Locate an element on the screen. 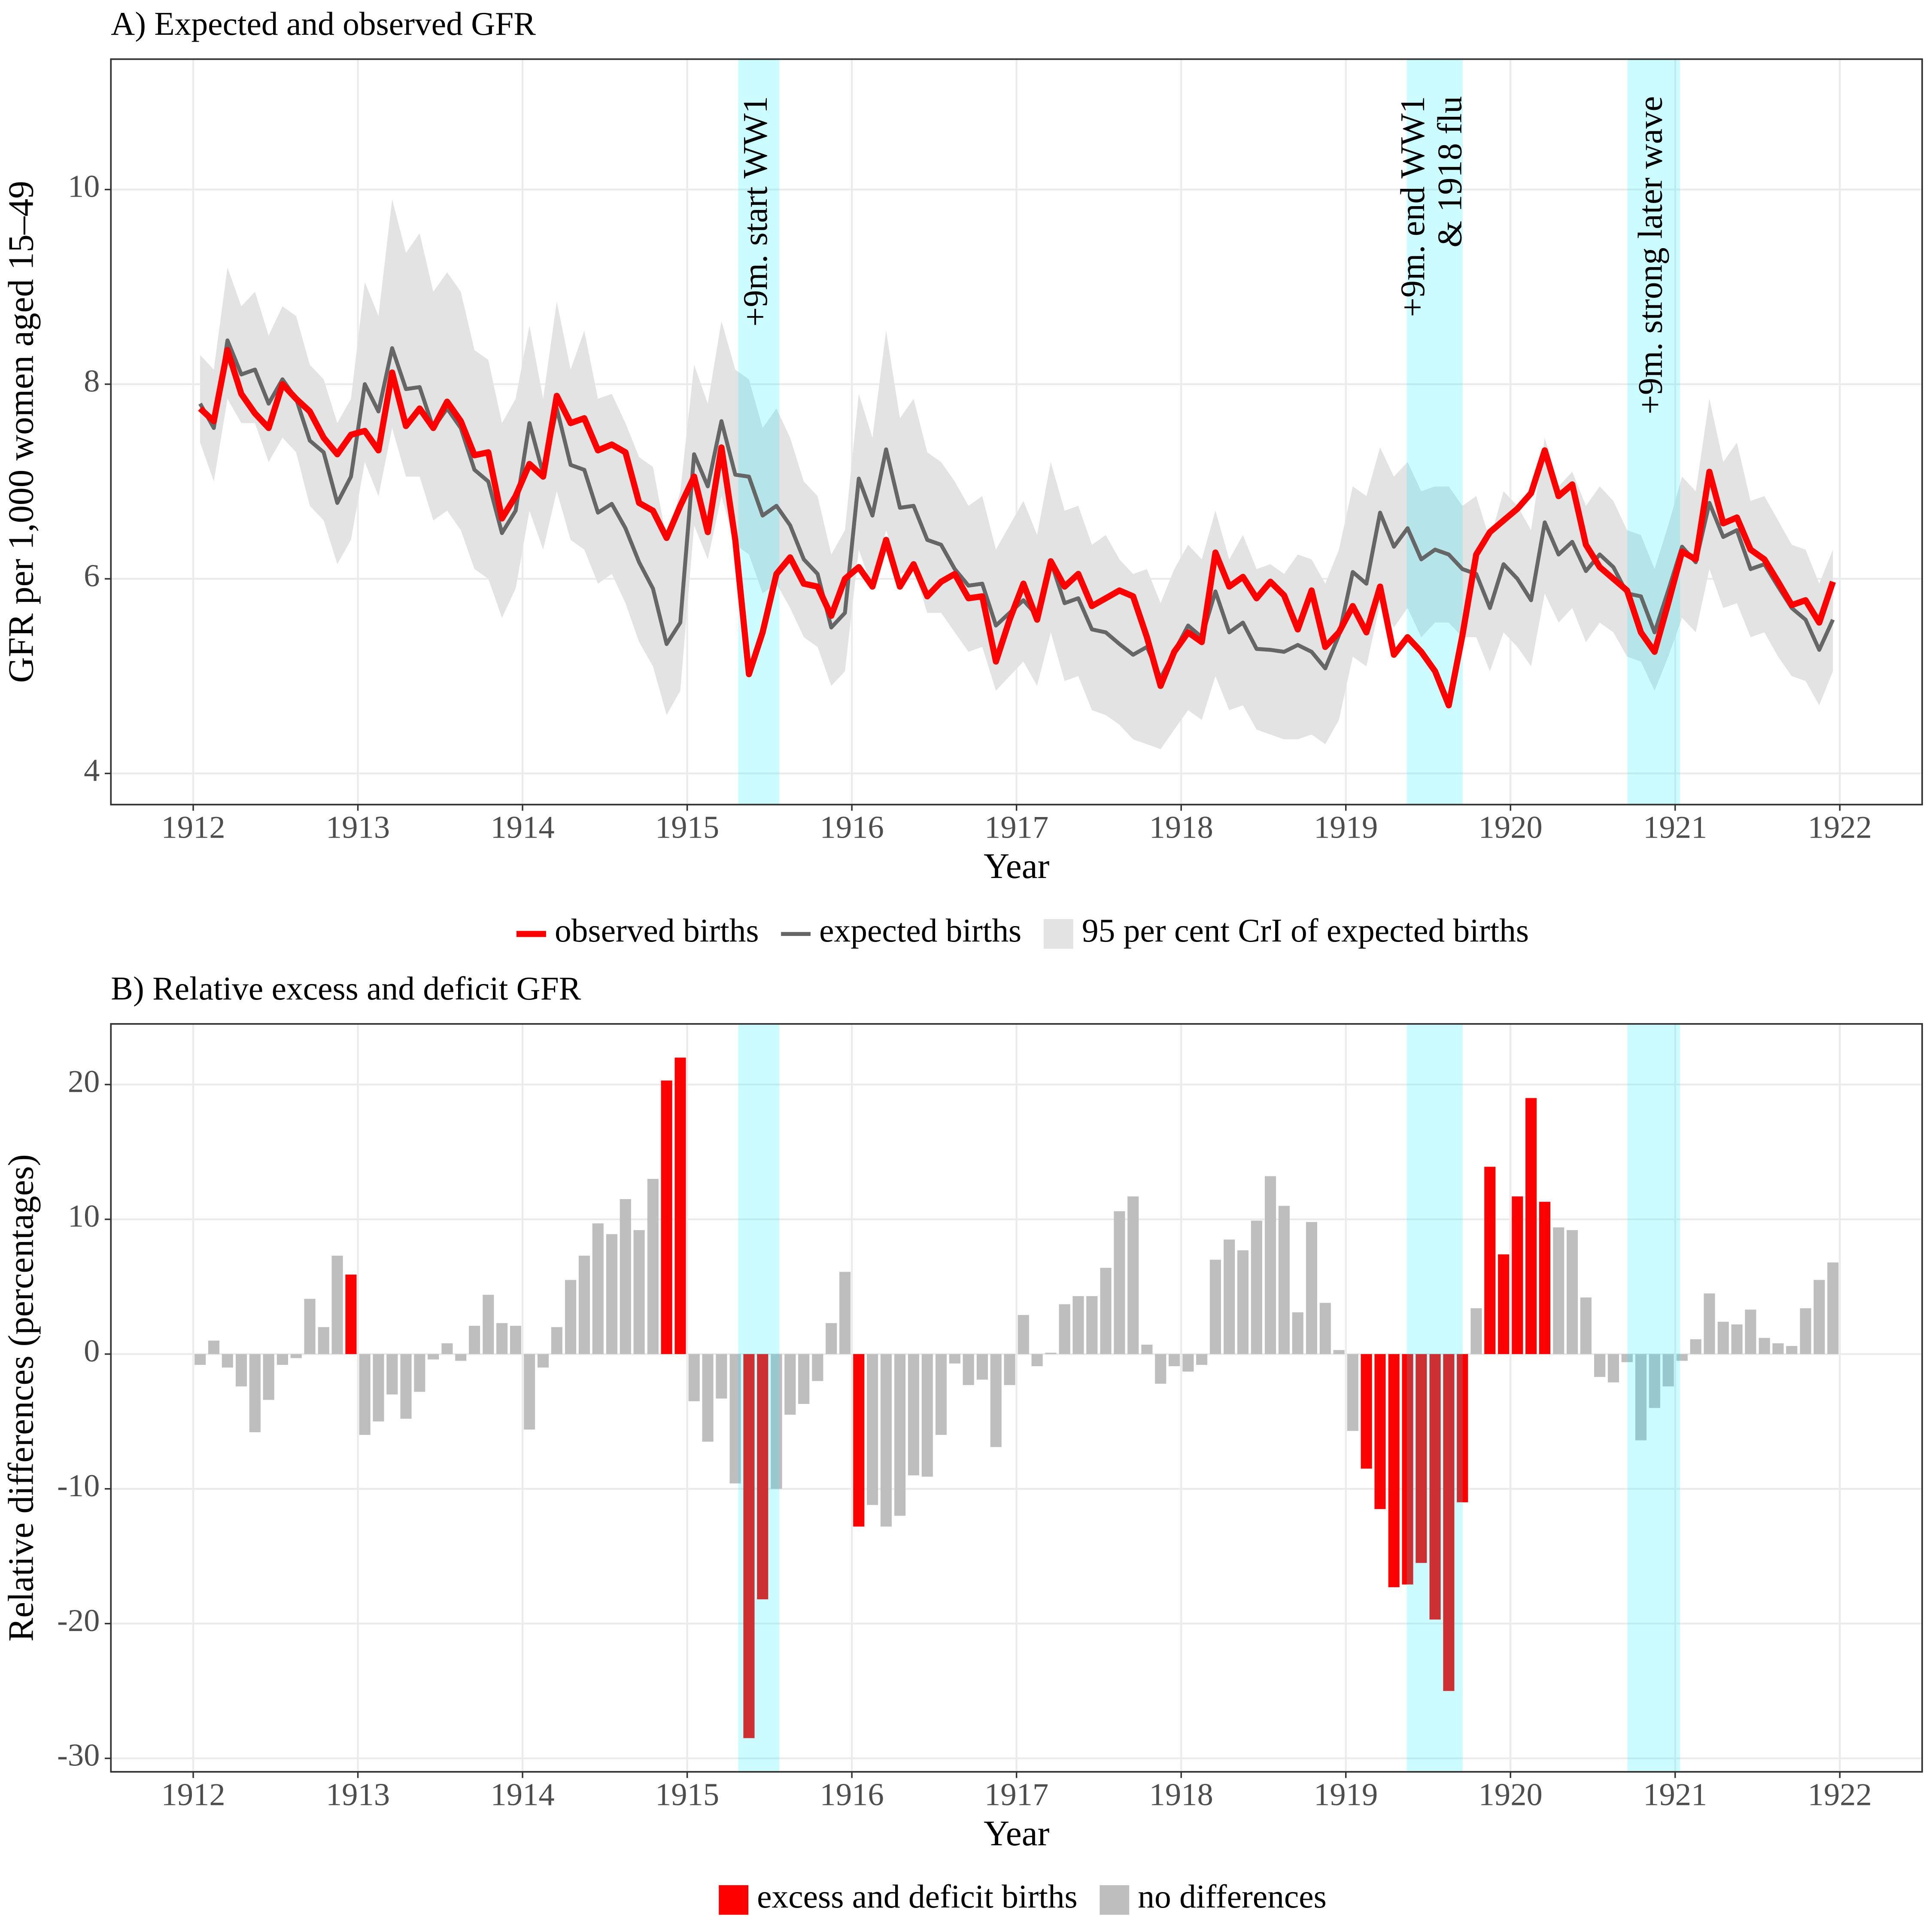  chart-title: B) Relative excess and deficit GFR is located at coordinates (346, 988).